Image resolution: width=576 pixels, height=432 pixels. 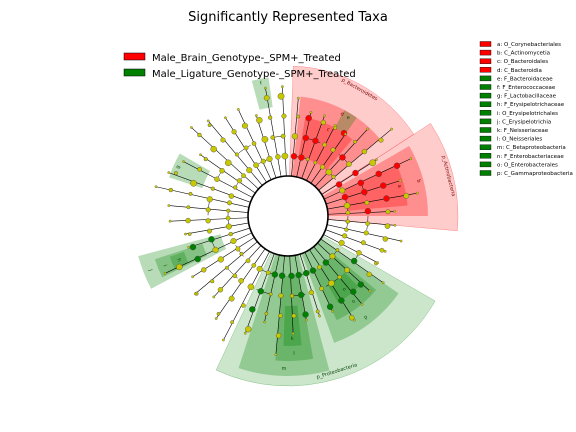 What do you see at coordinates (294, 354) in the screenshot?
I see `clade-l-label: l` at bounding box center [294, 354].